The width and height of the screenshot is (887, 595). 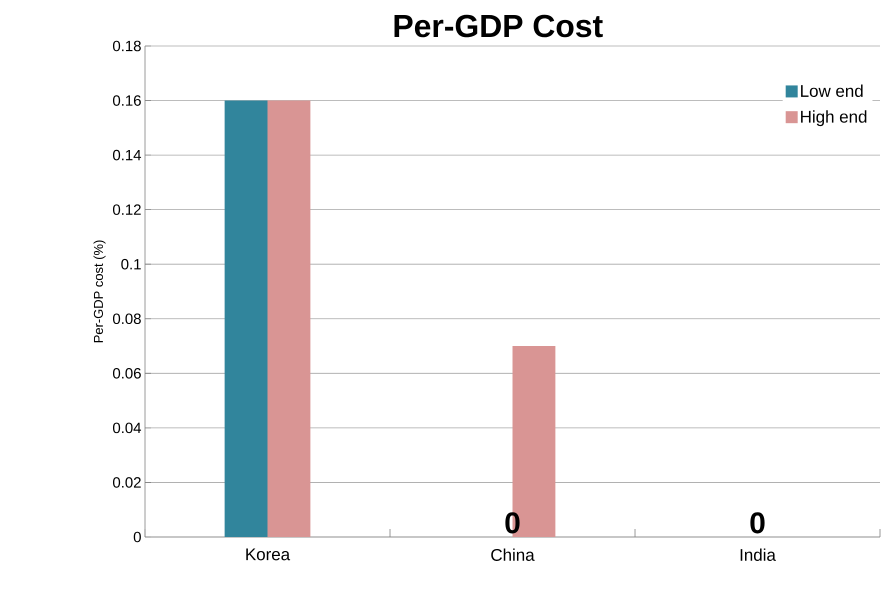 I want to click on x-tick-label: Korea, so click(x=268, y=554).